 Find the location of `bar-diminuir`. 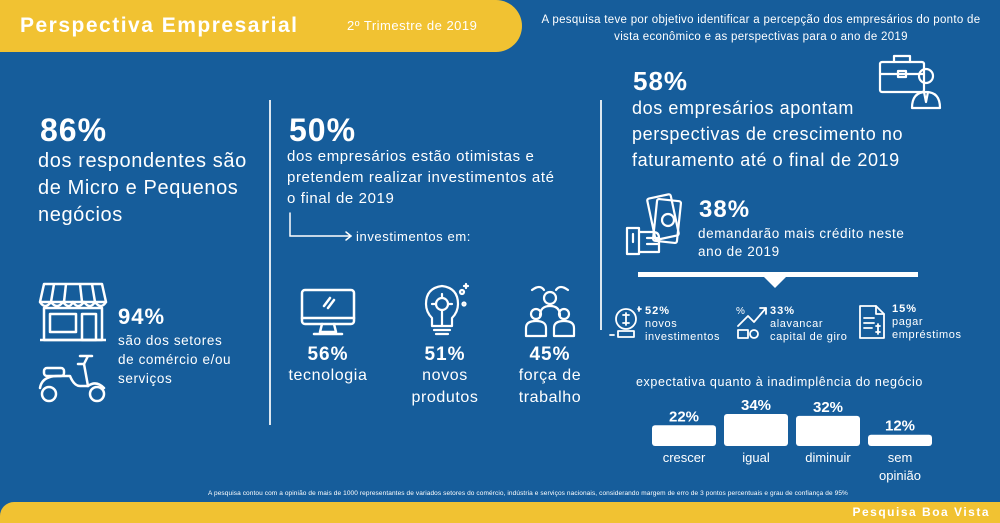

bar-diminuir is located at coordinates (828, 430).